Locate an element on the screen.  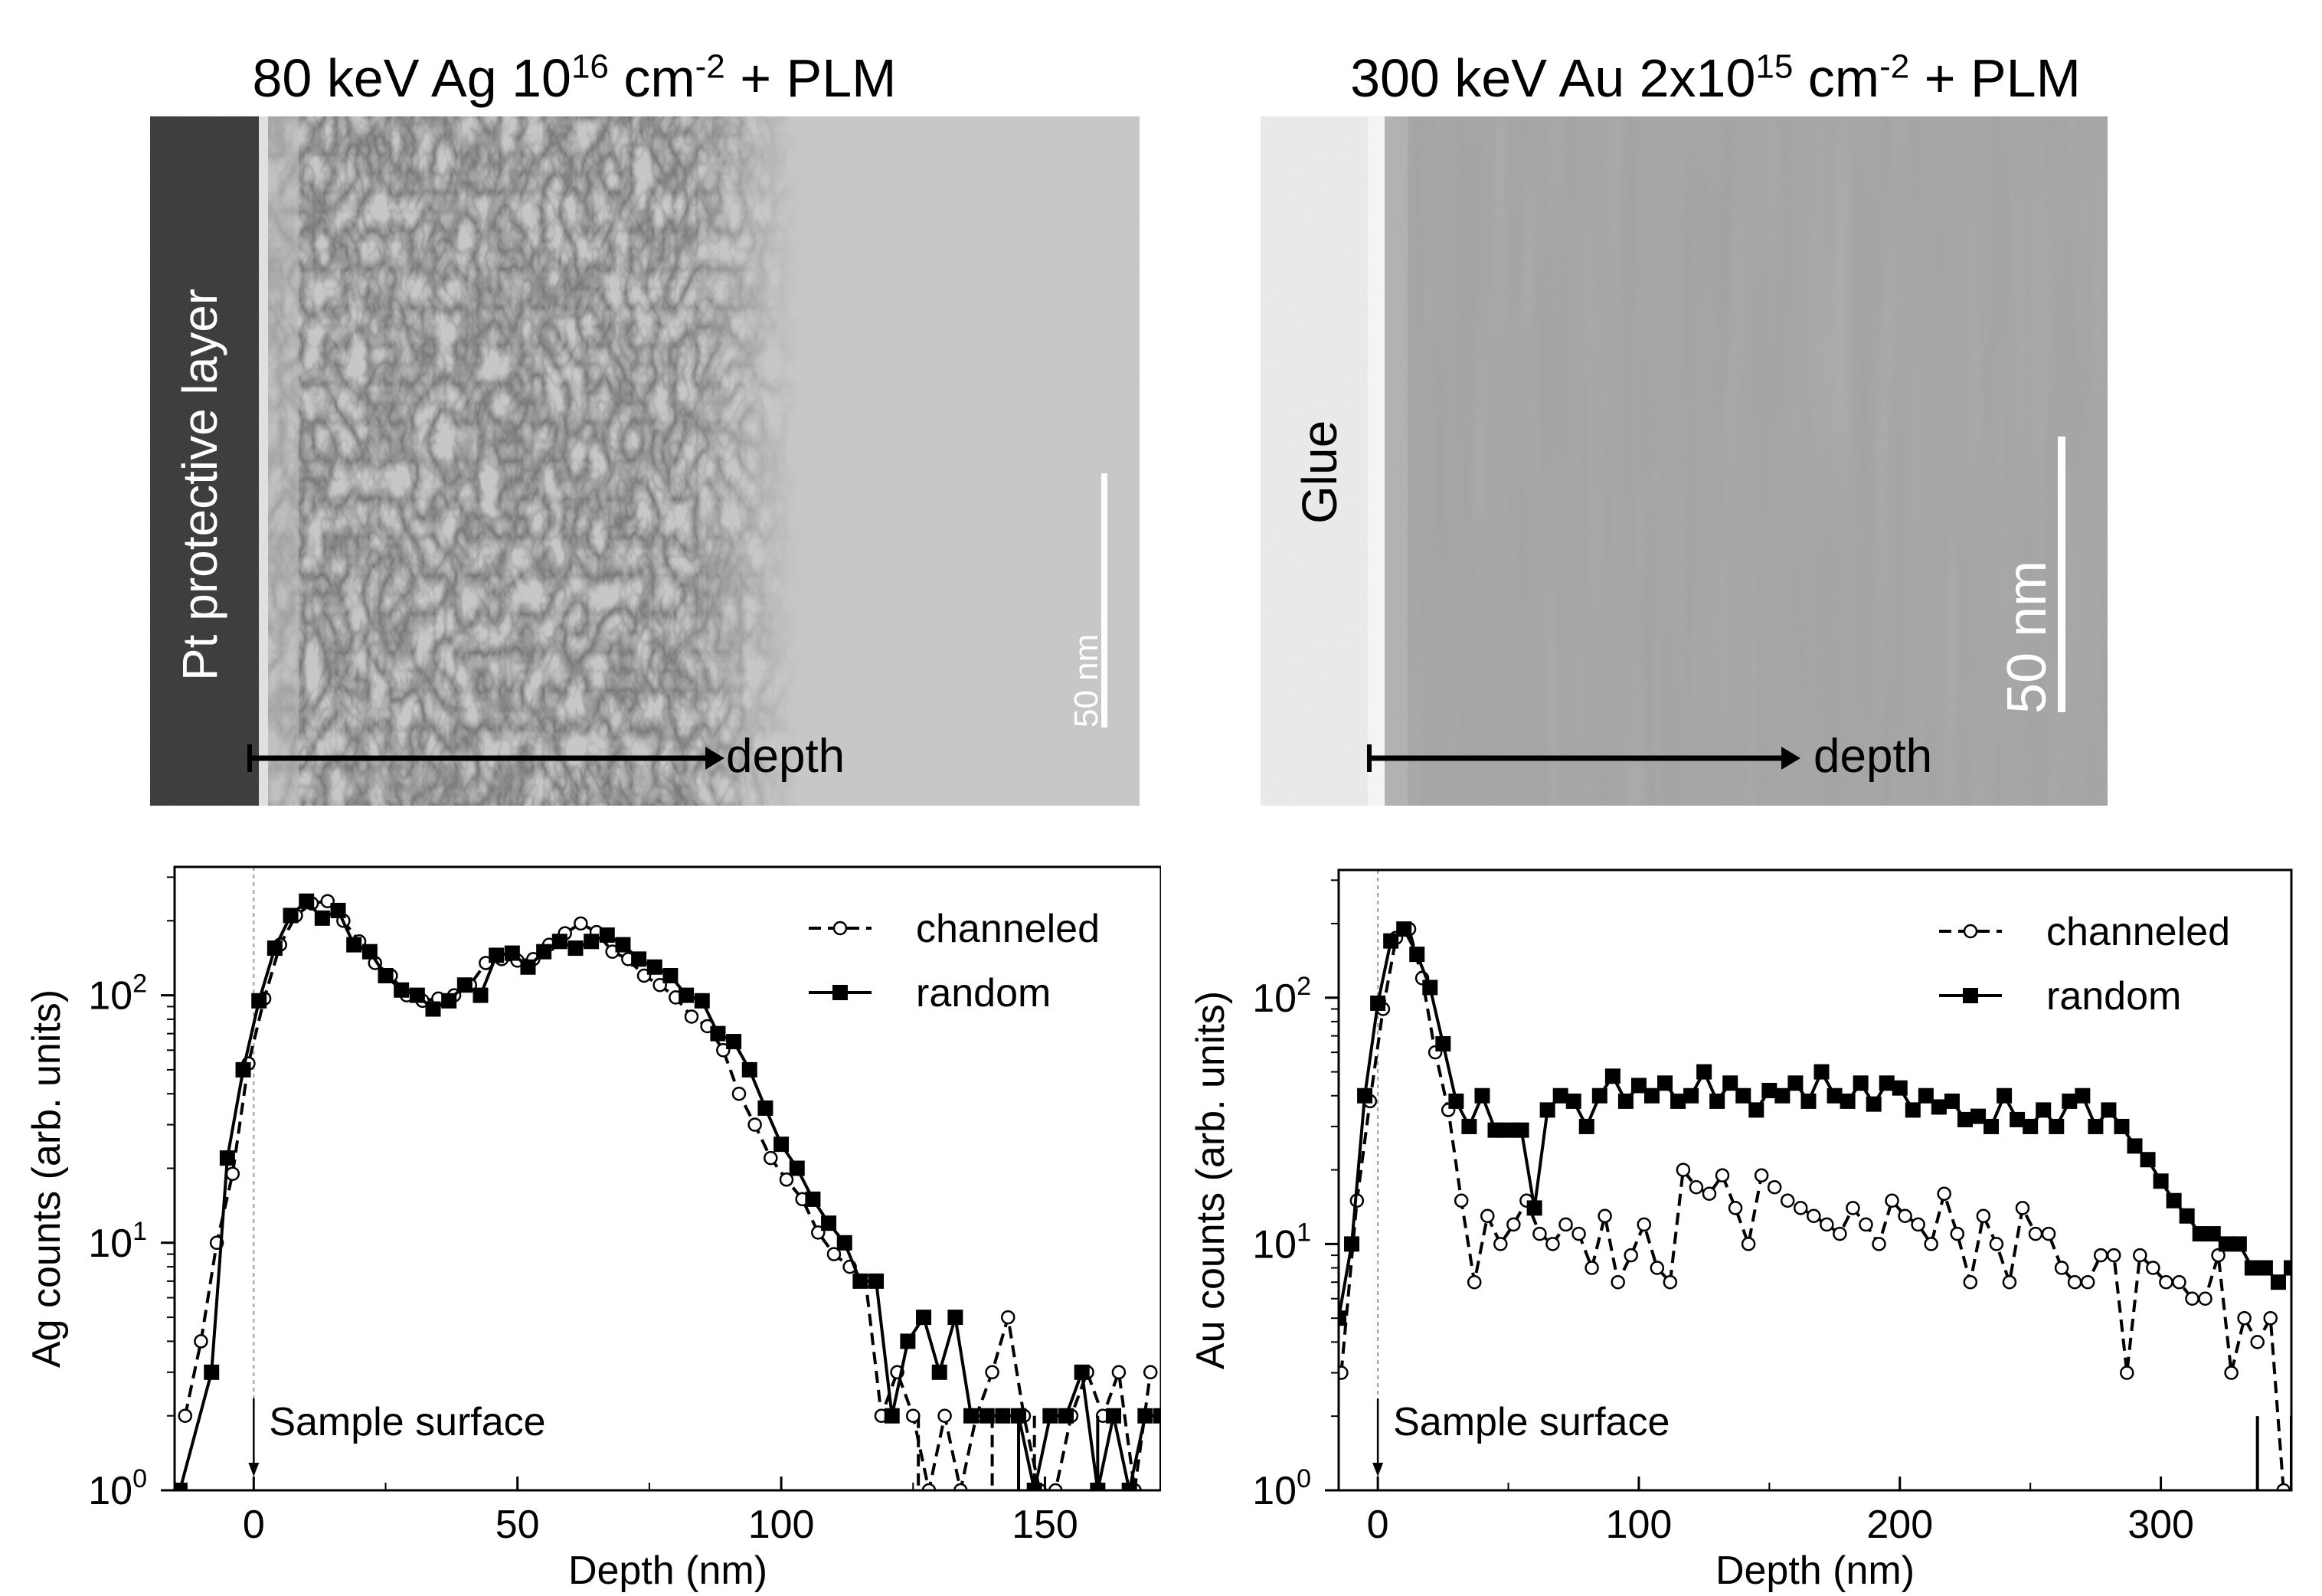
au-x-tick-label: 0 is located at coordinates (1378, 1525).